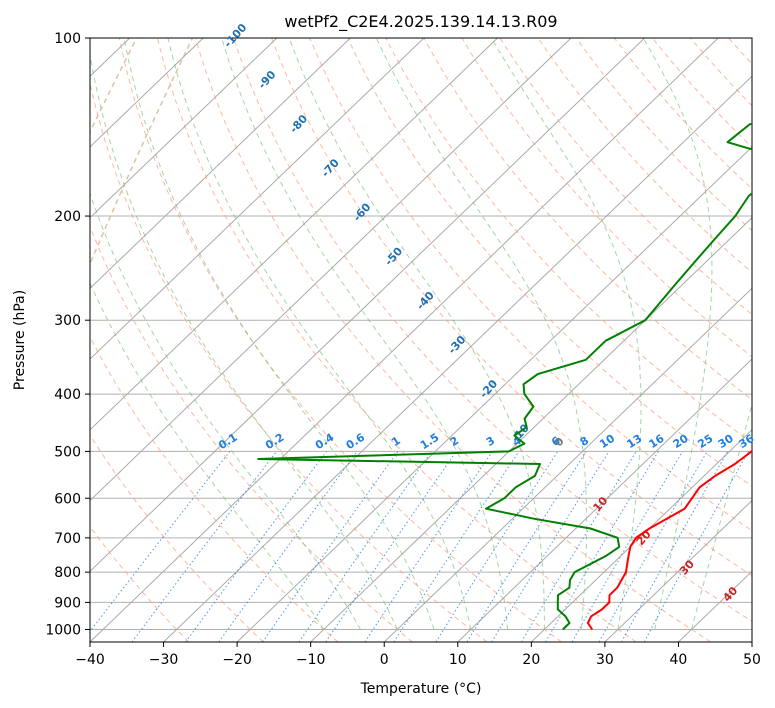  What do you see at coordinates (421, 689) in the screenshot?
I see `x-axis-label: Temperature (°C)` at bounding box center [421, 689].